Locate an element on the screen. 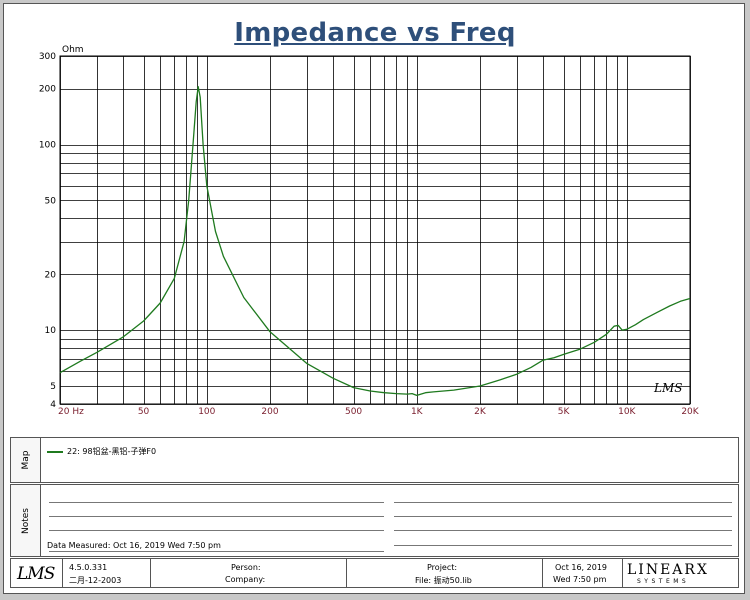 Image resolution: width=750 pixels, height=600 pixels. x-tick-label: 200 is located at coordinates (269, 412).